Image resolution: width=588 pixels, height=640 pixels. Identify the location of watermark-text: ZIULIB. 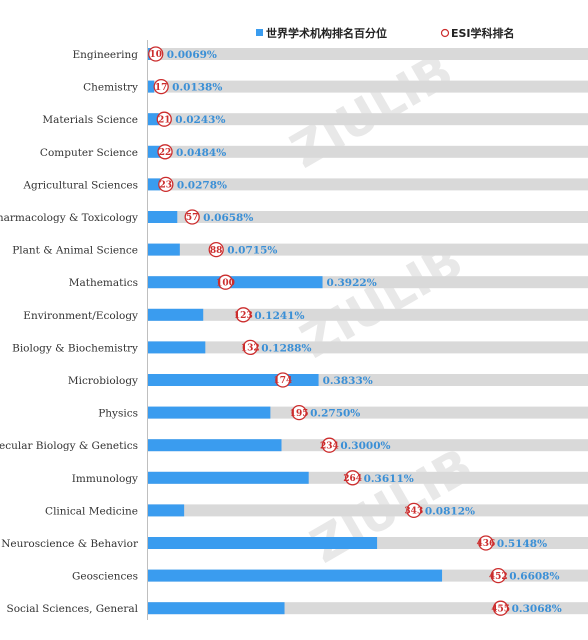
(371, 111).